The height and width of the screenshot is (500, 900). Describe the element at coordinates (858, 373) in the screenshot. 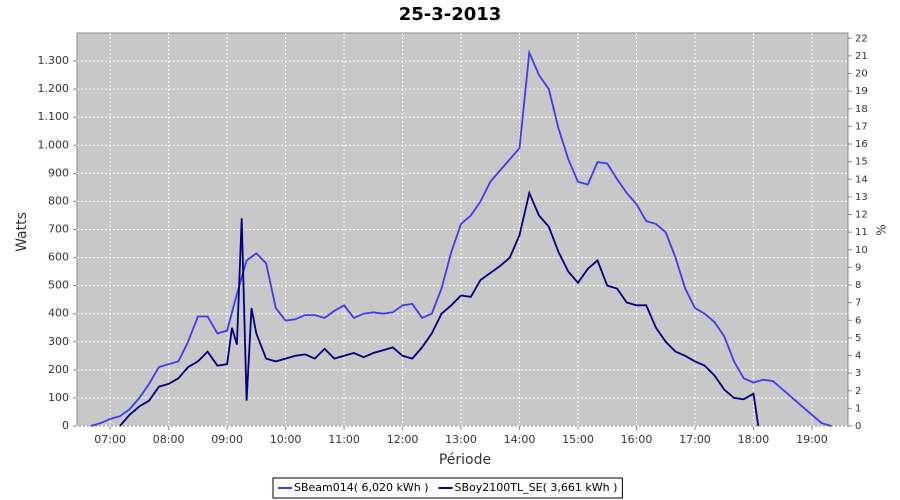

I see `y2-tick-label: 3` at that location.